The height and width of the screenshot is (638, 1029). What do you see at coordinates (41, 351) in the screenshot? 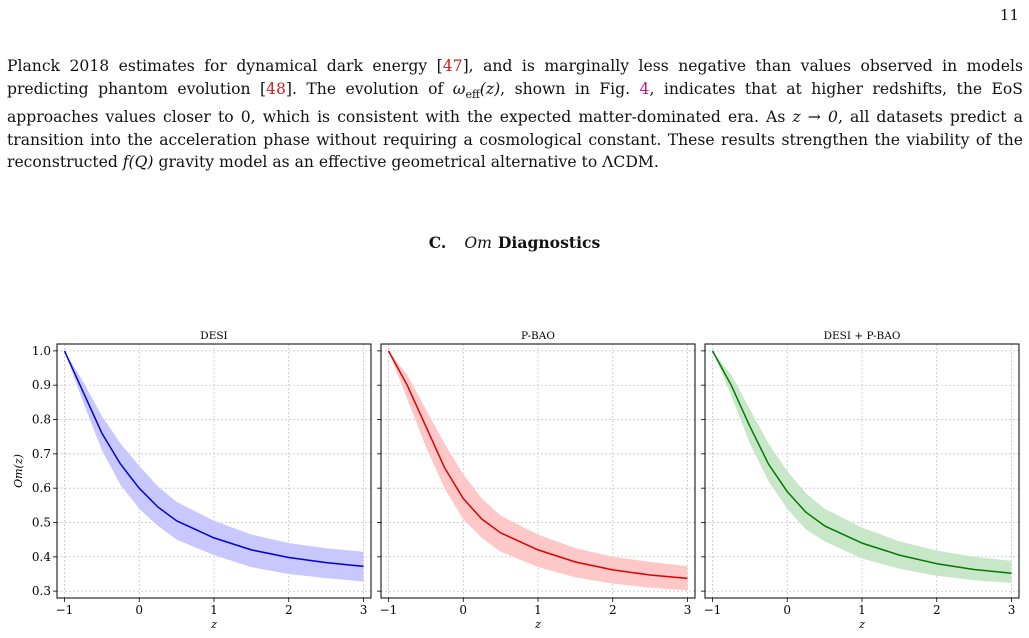
I see `y-tick-label: 1.0` at bounding box center [41, 351].